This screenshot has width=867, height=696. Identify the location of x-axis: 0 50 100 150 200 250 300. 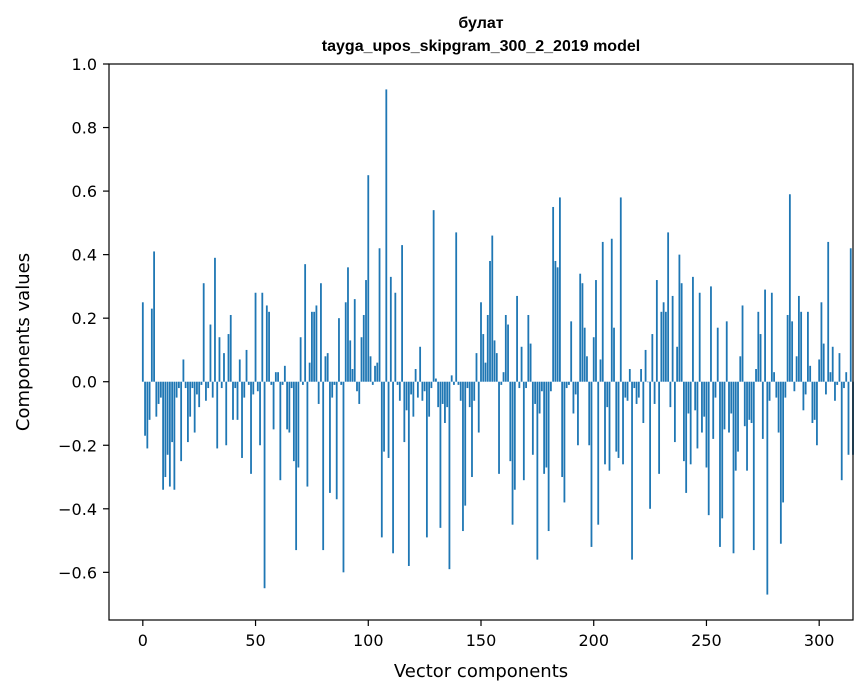
(486, 635).